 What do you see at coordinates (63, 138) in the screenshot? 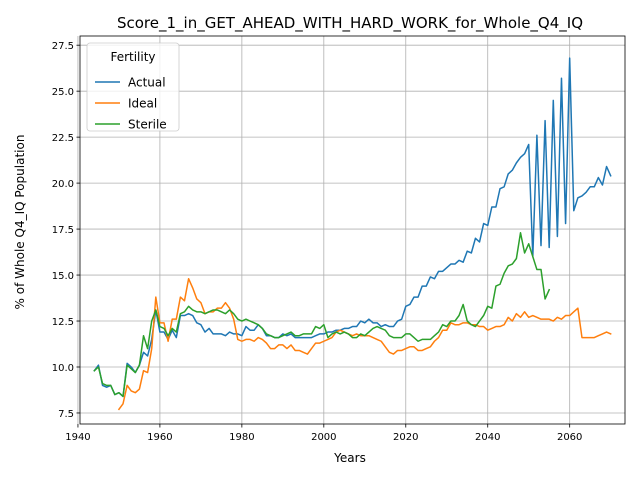
I see `y-tick-label: 22.5` at bounding box center [63, 138].